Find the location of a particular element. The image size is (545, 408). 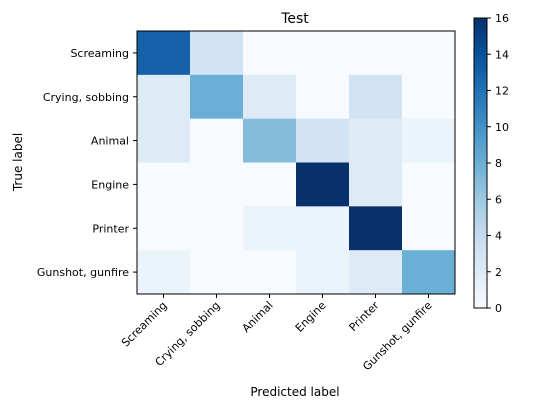

chart-title: Test is located at coordinates (294, 19).